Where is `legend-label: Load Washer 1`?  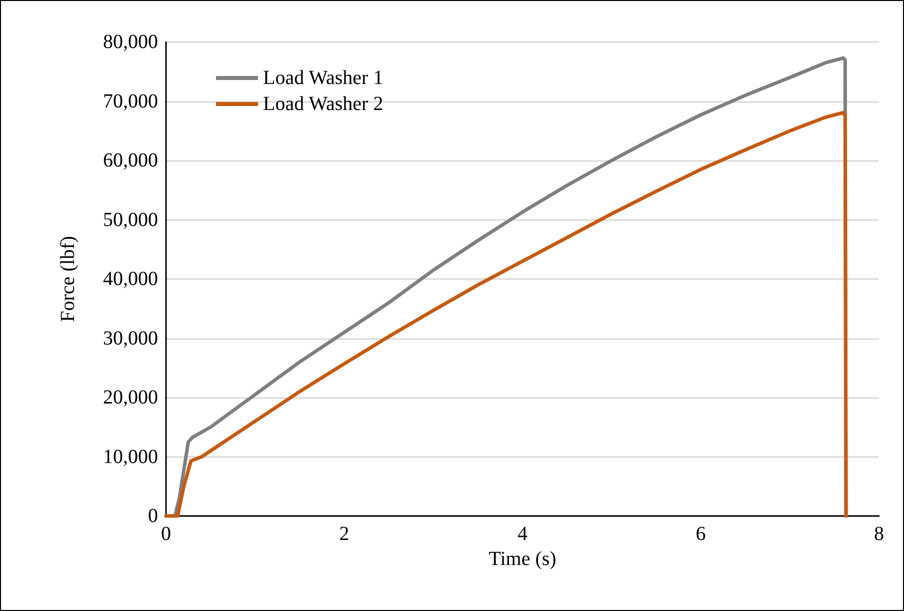
legend-label: Load Washer 1 is located at coordinates (323, 78).